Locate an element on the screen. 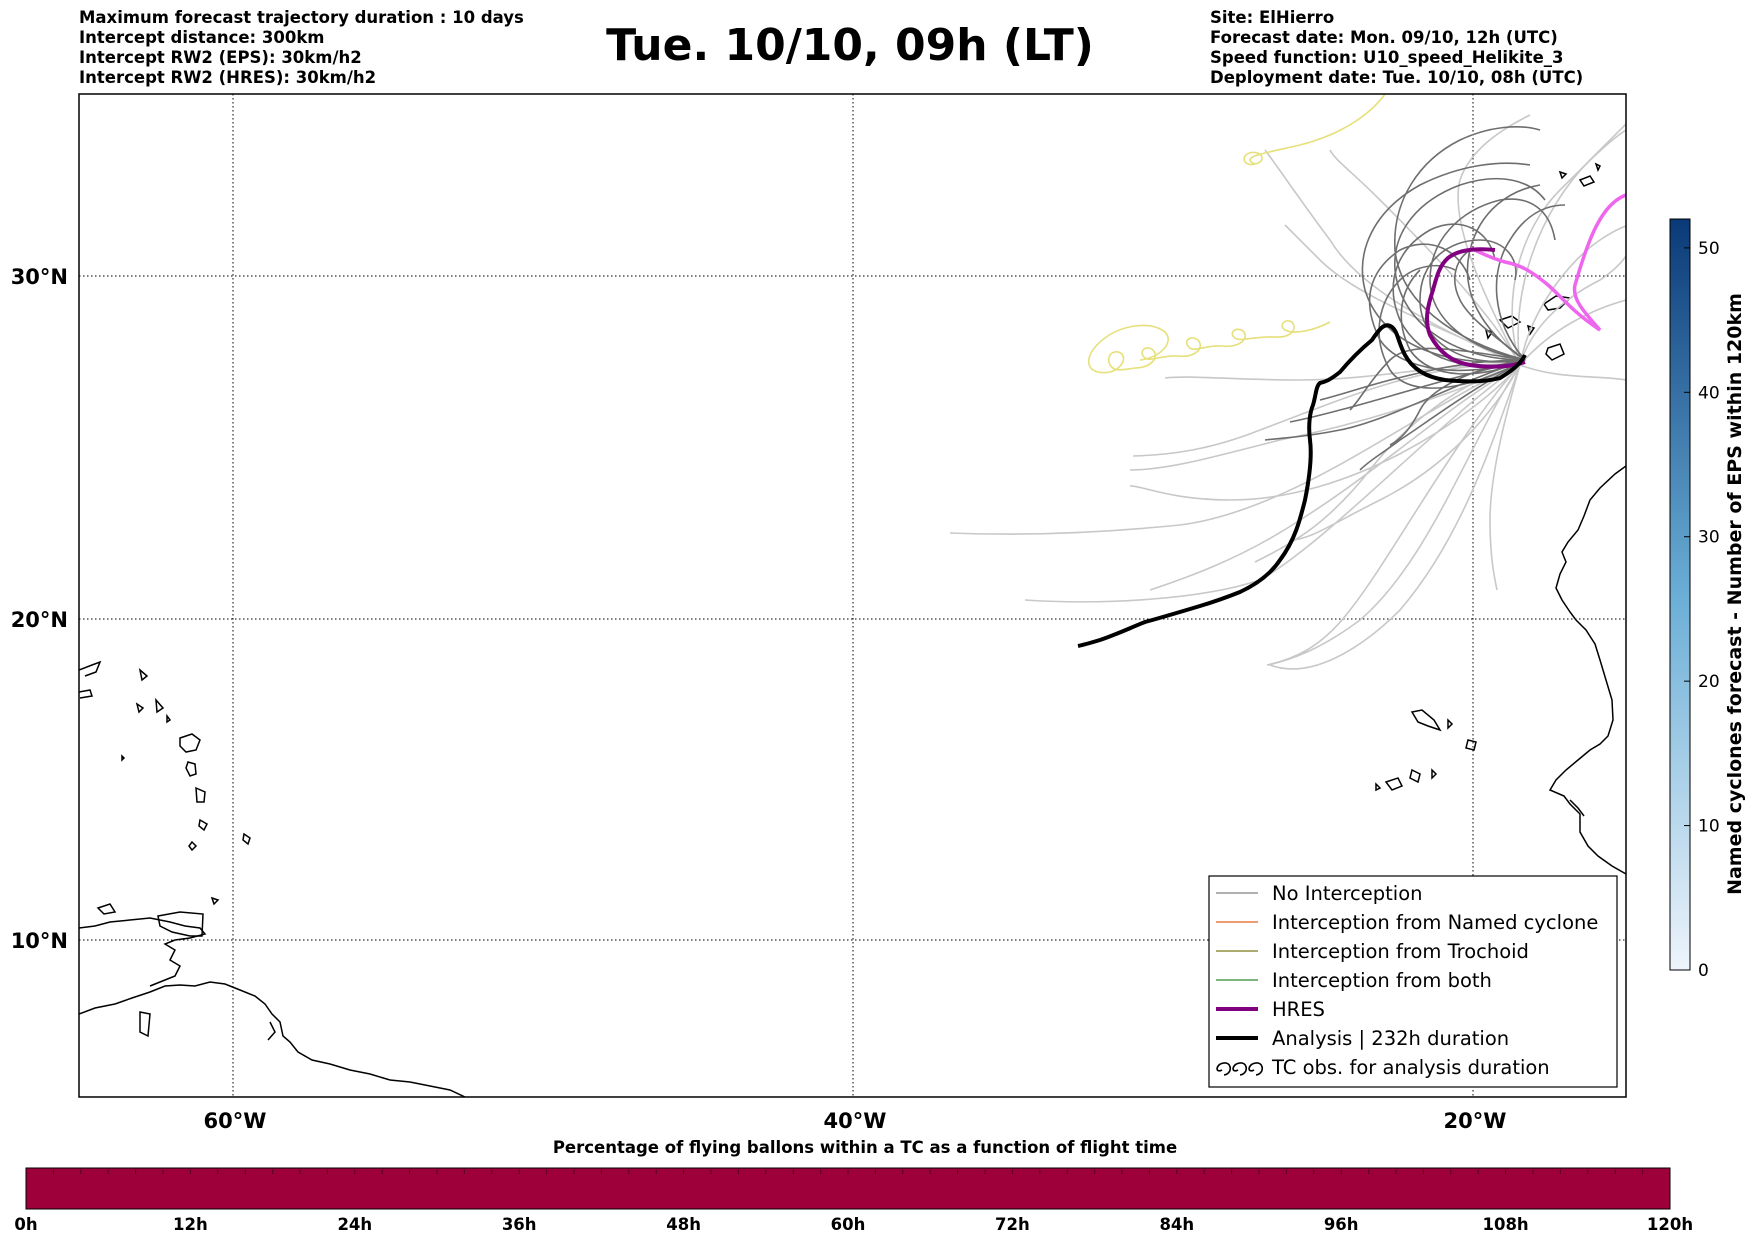  lon-label-40w: 40°W is located at coordinates (855, 1121).